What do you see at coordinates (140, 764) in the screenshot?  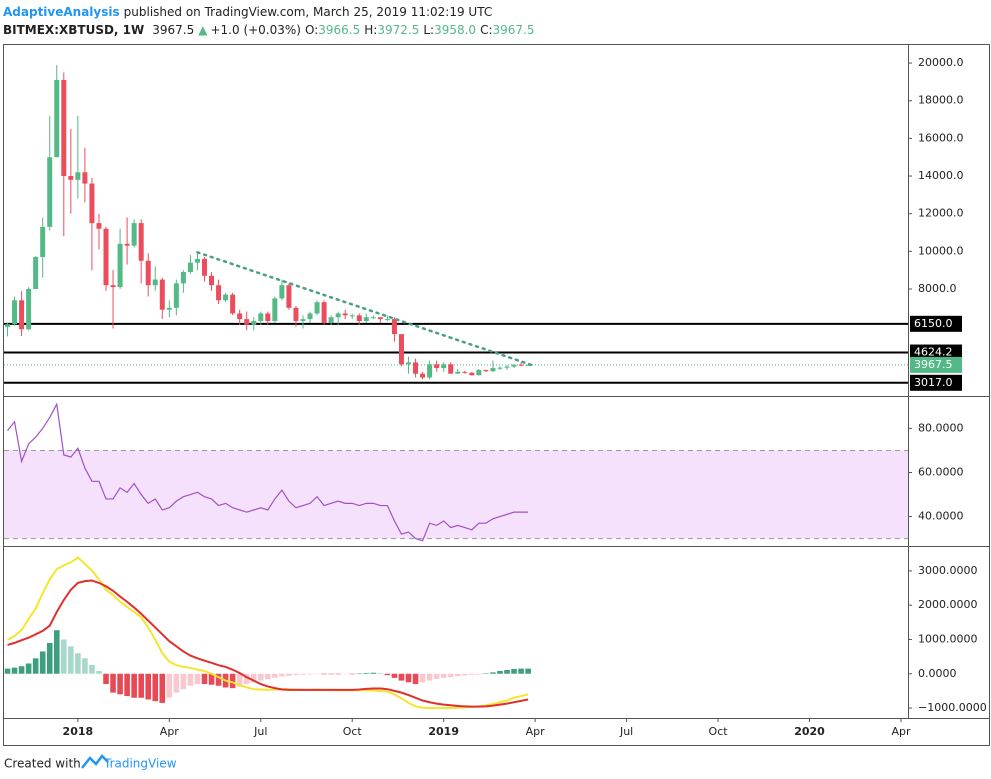 I see `footer-brand: TradingView` at bounding box center [140, 764].